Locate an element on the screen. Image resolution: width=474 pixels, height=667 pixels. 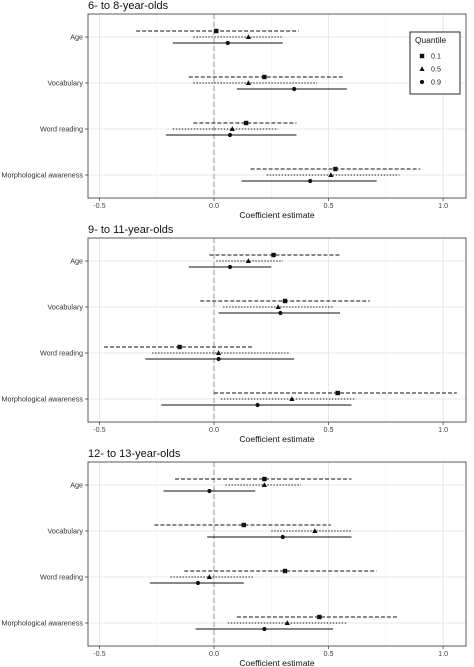
legend-label-0-9: 0.9 is located at coordinates (436, 82).